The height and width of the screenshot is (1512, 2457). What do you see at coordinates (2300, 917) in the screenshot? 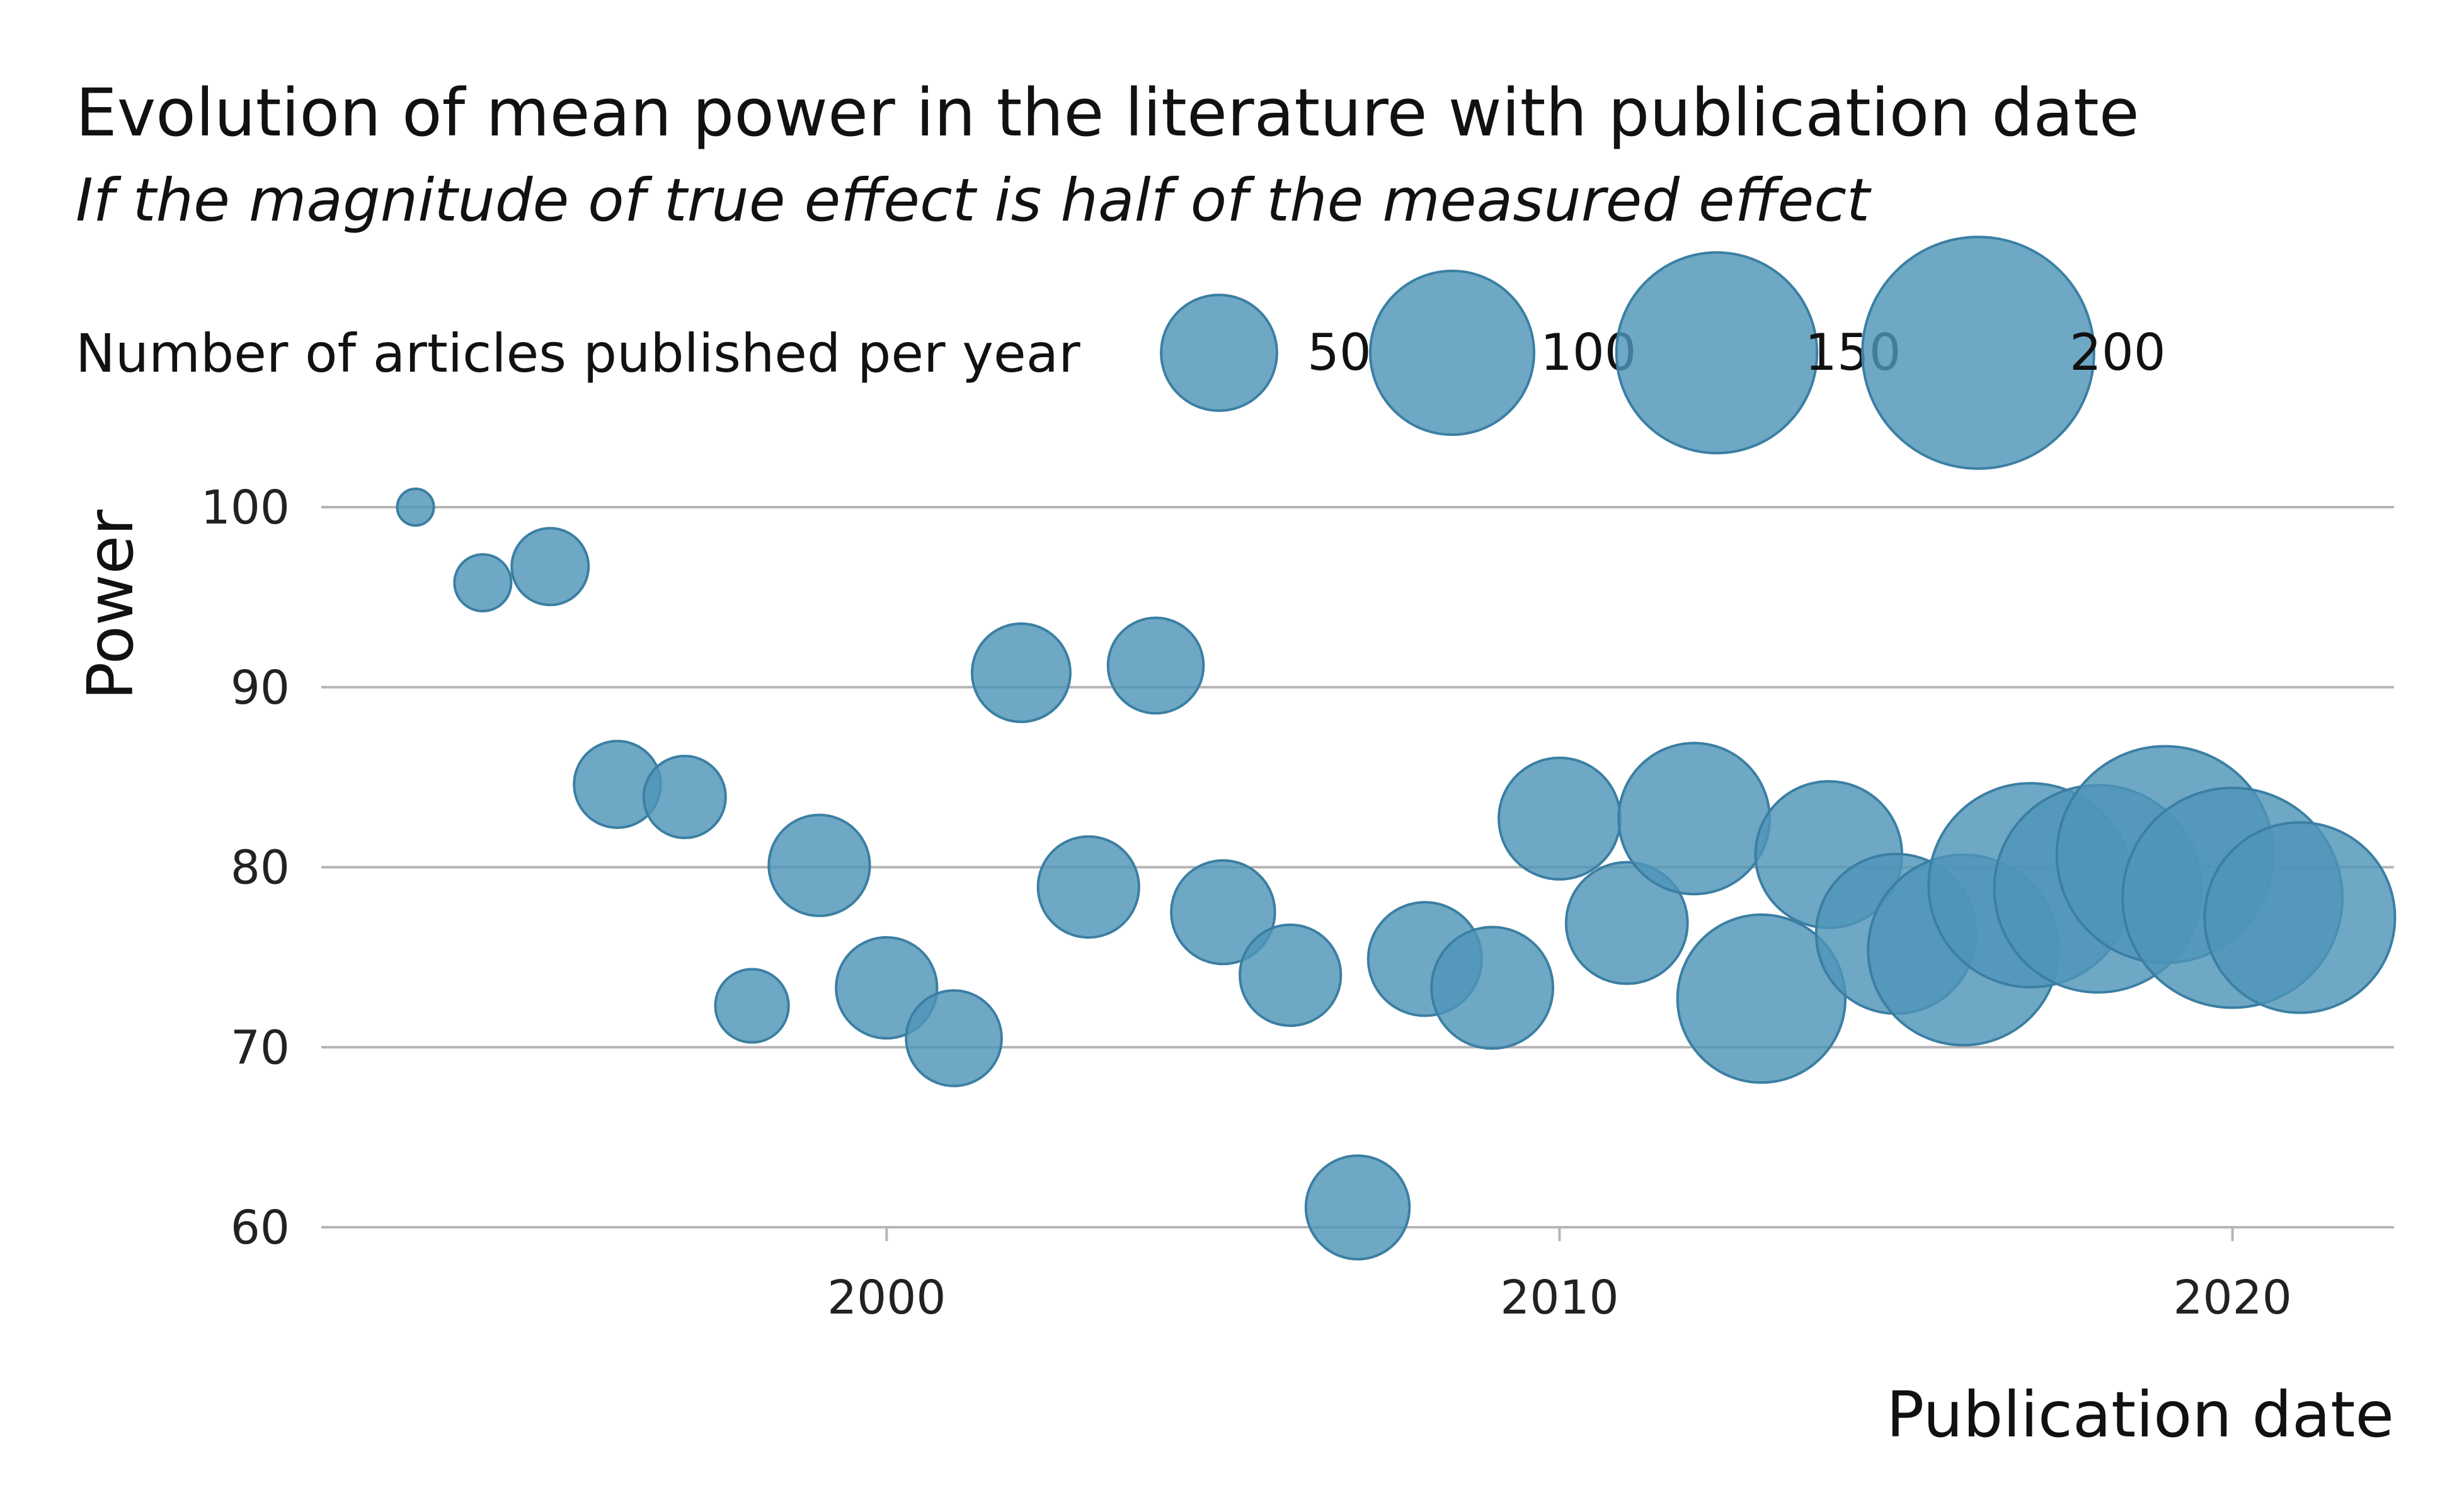
I see `point-2021` at bounding box center [2300, 917].